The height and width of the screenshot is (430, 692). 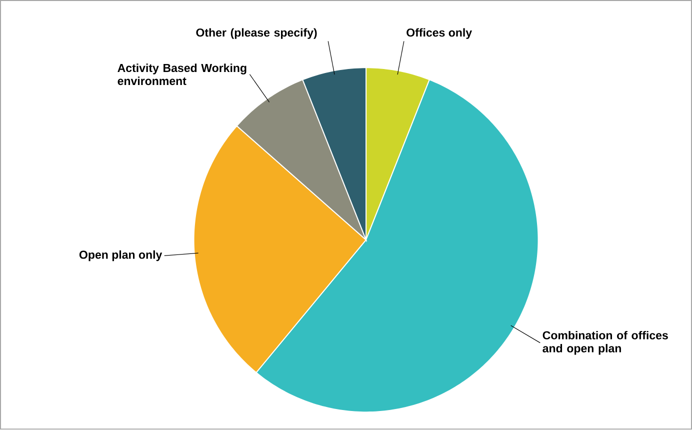 What do you see at coordinates (182, 75) in the screenshot?
I see `slice-label: Activity Based Working environment` at bounding box center [182, 75].